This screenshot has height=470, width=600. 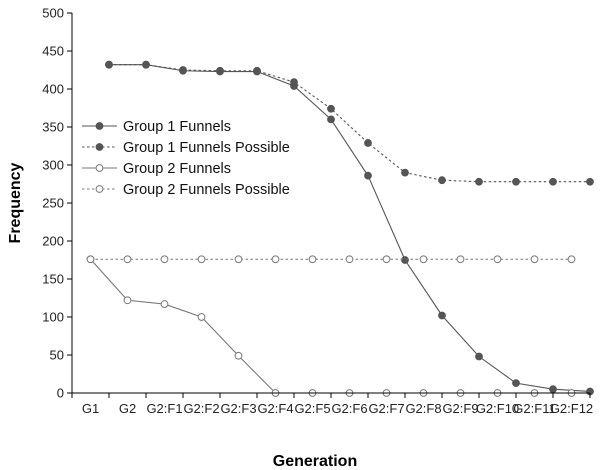 What do you see at coordinates (206, 148) in the screenshot?
I see `legend-label: Group 1 Funnels Possible` at bounding box center [206, 148].